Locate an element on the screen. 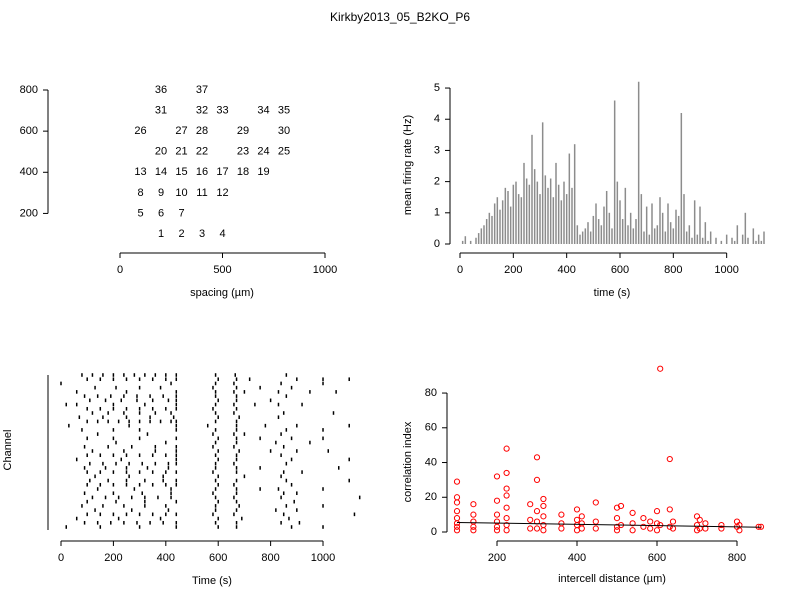 This screenshot has width=800, height=600. y-tick-label: 200 is located at coordinates (29, 213).